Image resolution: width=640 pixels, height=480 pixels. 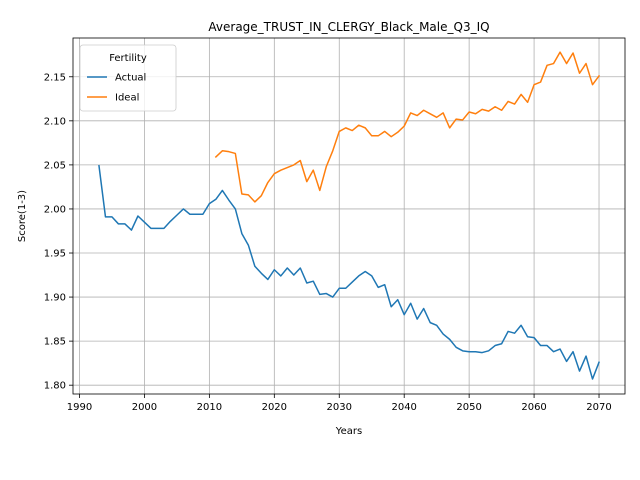 I want to click on x-axis-label: Years, so click(x=348, y=431).